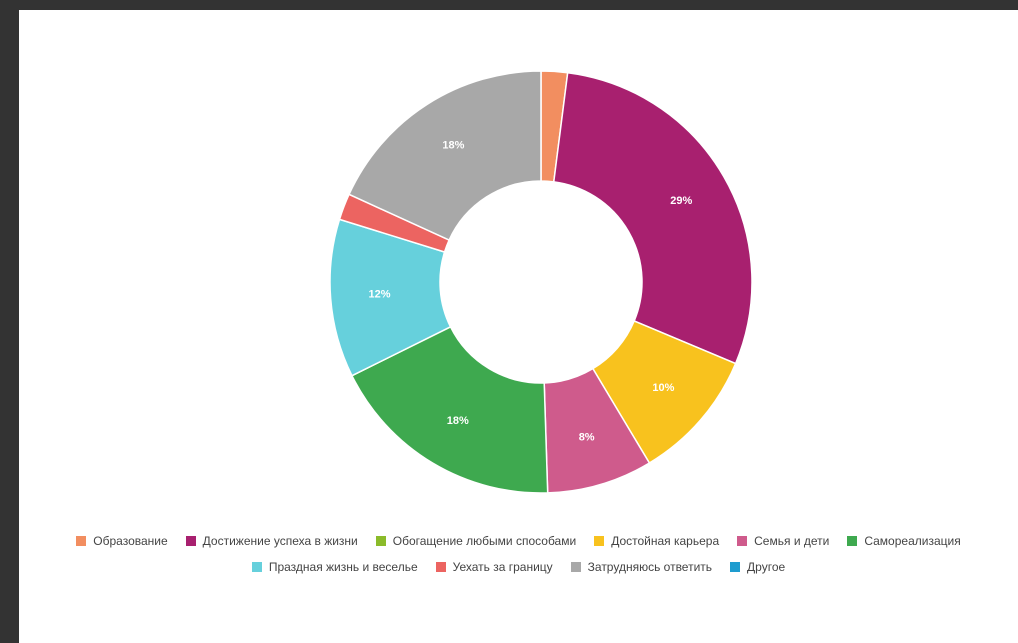 The width and height of the screenshot is (1018, 643). I want to click on legend-label: Затрудняюсь ответить, so click(650, 567).